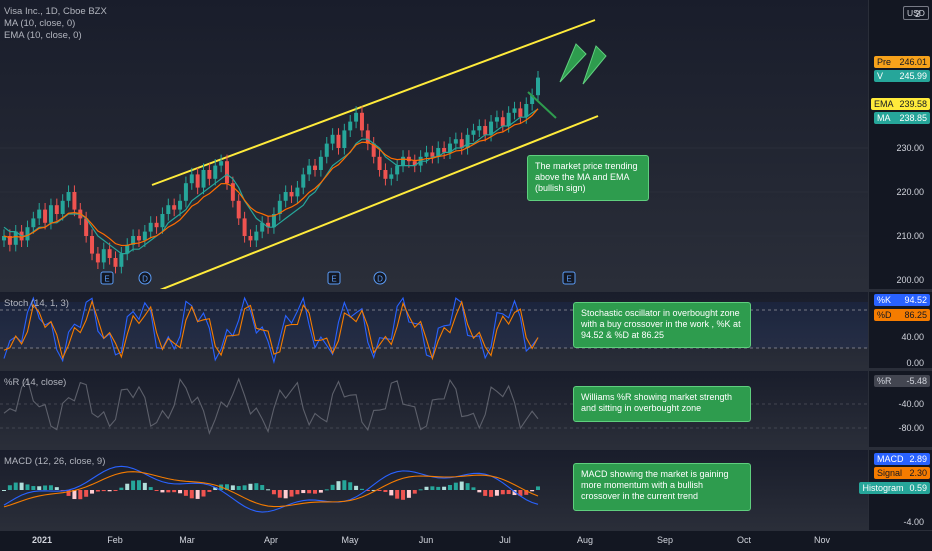 The image size is (932, 551). Describe the element at coordinates (373, 102) in the screenshot. I see `channel-upper-line` at that location.